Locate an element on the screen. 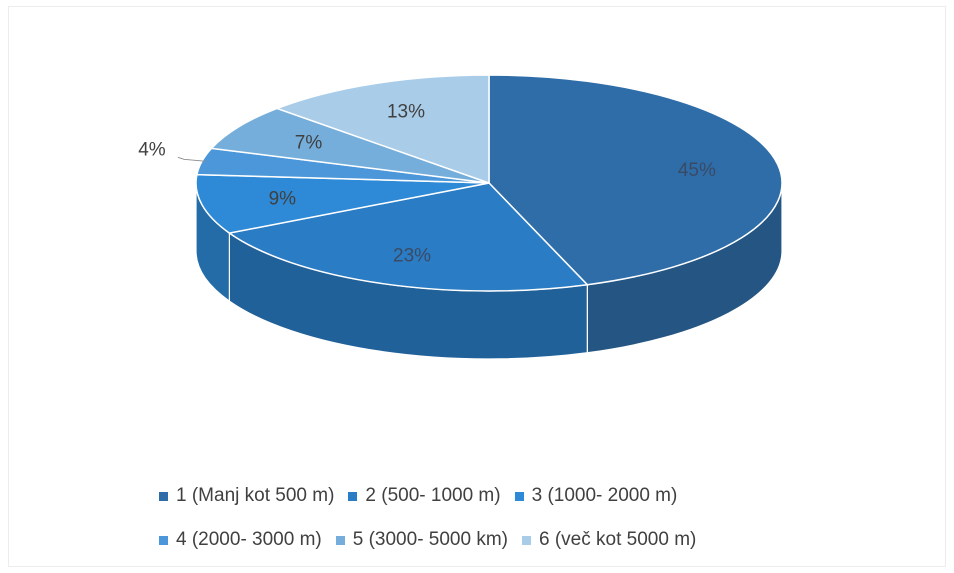  legend-item-2: 2 (500- 1000 m) is located at coordinates (424, 496).